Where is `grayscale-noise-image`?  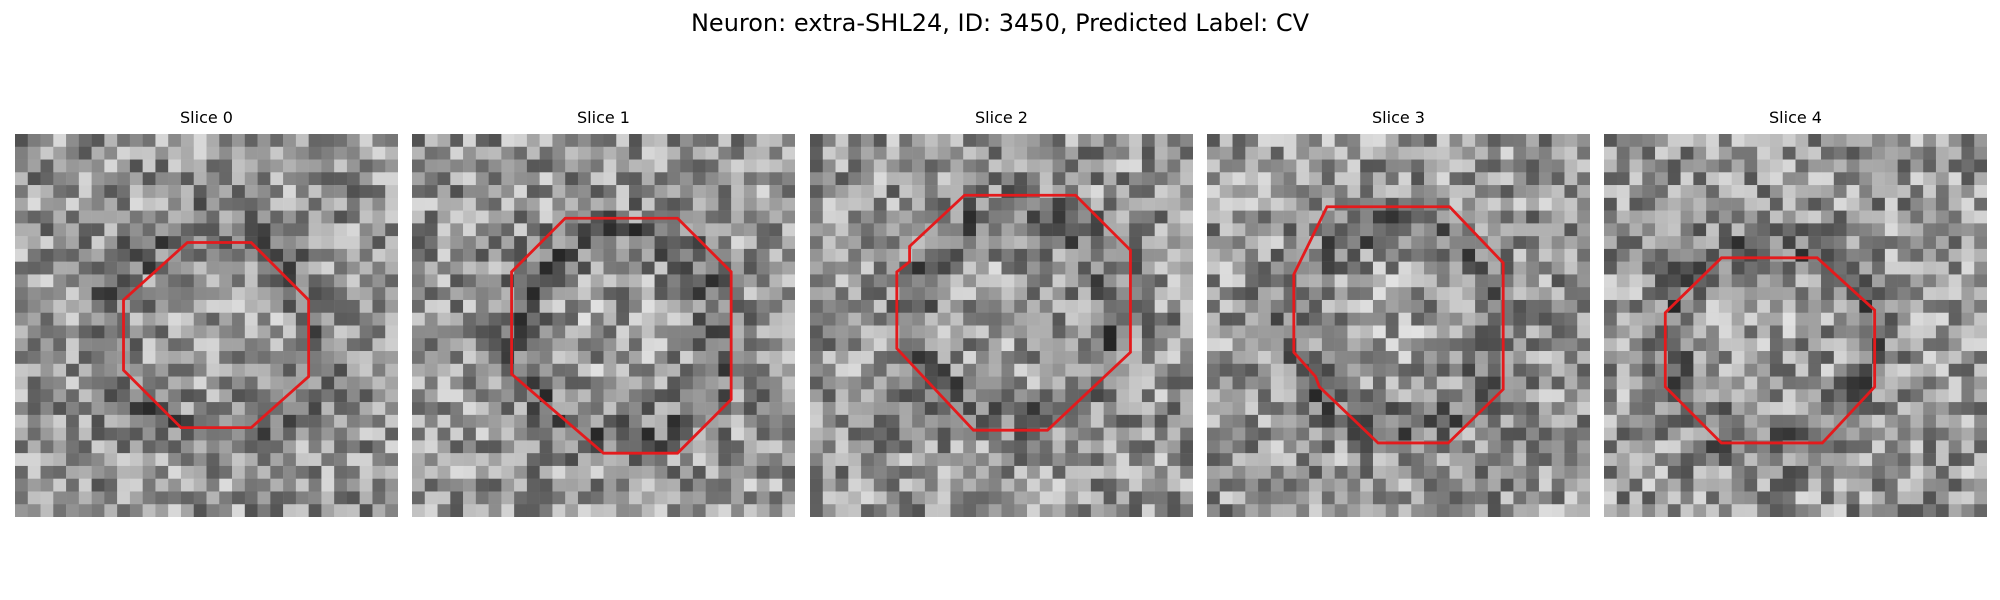
grayscale-noise-image is located at coordinates (1795, 325).